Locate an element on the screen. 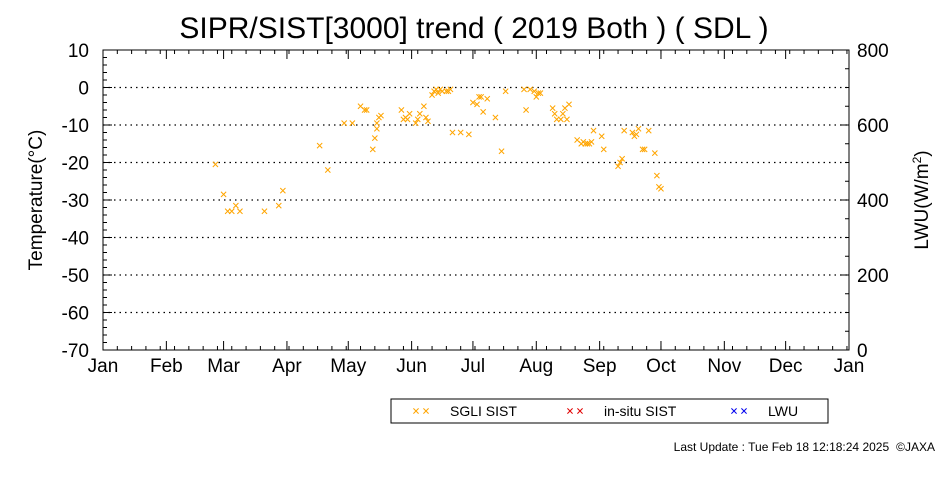 Image resolution: width=950 pixels, height=480 pixels. y-tick-label: 10 is located at coordinates (78, 51).